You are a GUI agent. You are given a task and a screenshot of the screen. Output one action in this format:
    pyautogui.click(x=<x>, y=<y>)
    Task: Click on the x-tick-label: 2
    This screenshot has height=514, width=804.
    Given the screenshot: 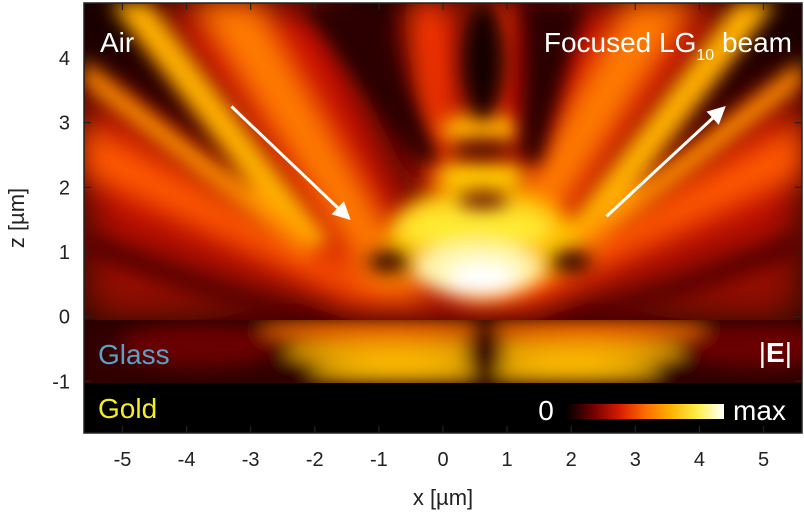 What is the action you would take?
    pyautogui.click(x=571, y=460)
    